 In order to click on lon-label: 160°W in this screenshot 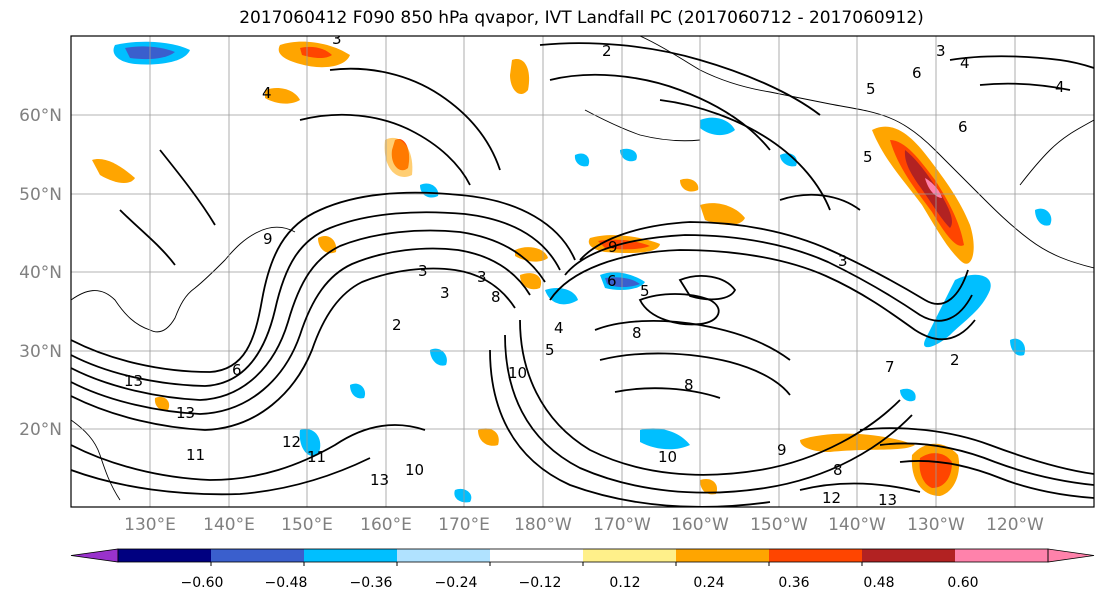, I will do `click(700, 525)`.